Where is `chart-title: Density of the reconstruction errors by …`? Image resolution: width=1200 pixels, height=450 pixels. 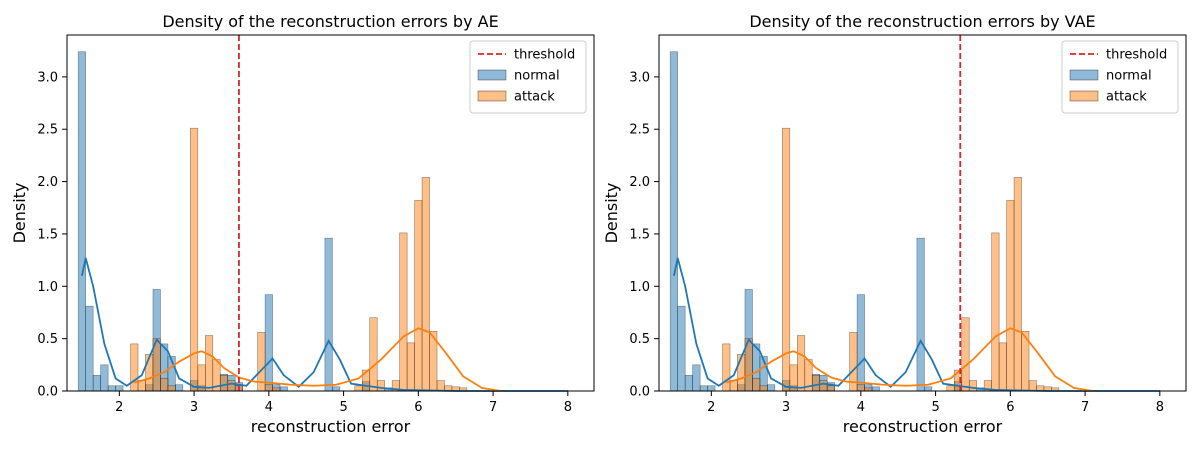 chart-title: Density of the reconstruction errors by … is located at coordinates (922, 21).